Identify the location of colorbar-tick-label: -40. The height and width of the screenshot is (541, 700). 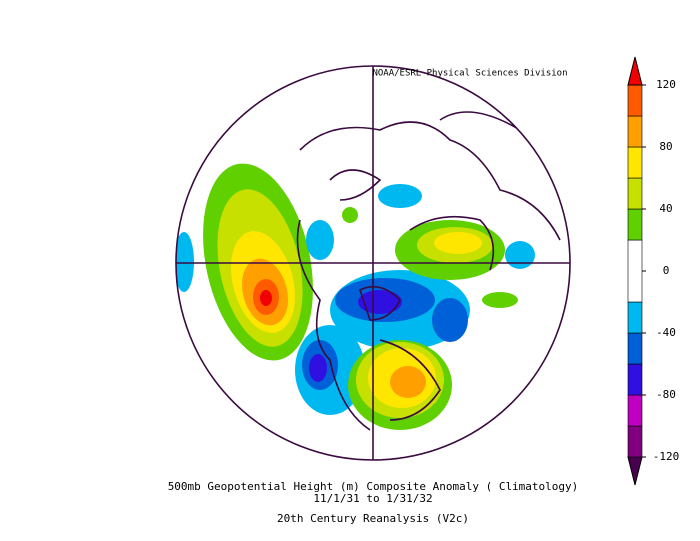
(666, 332).